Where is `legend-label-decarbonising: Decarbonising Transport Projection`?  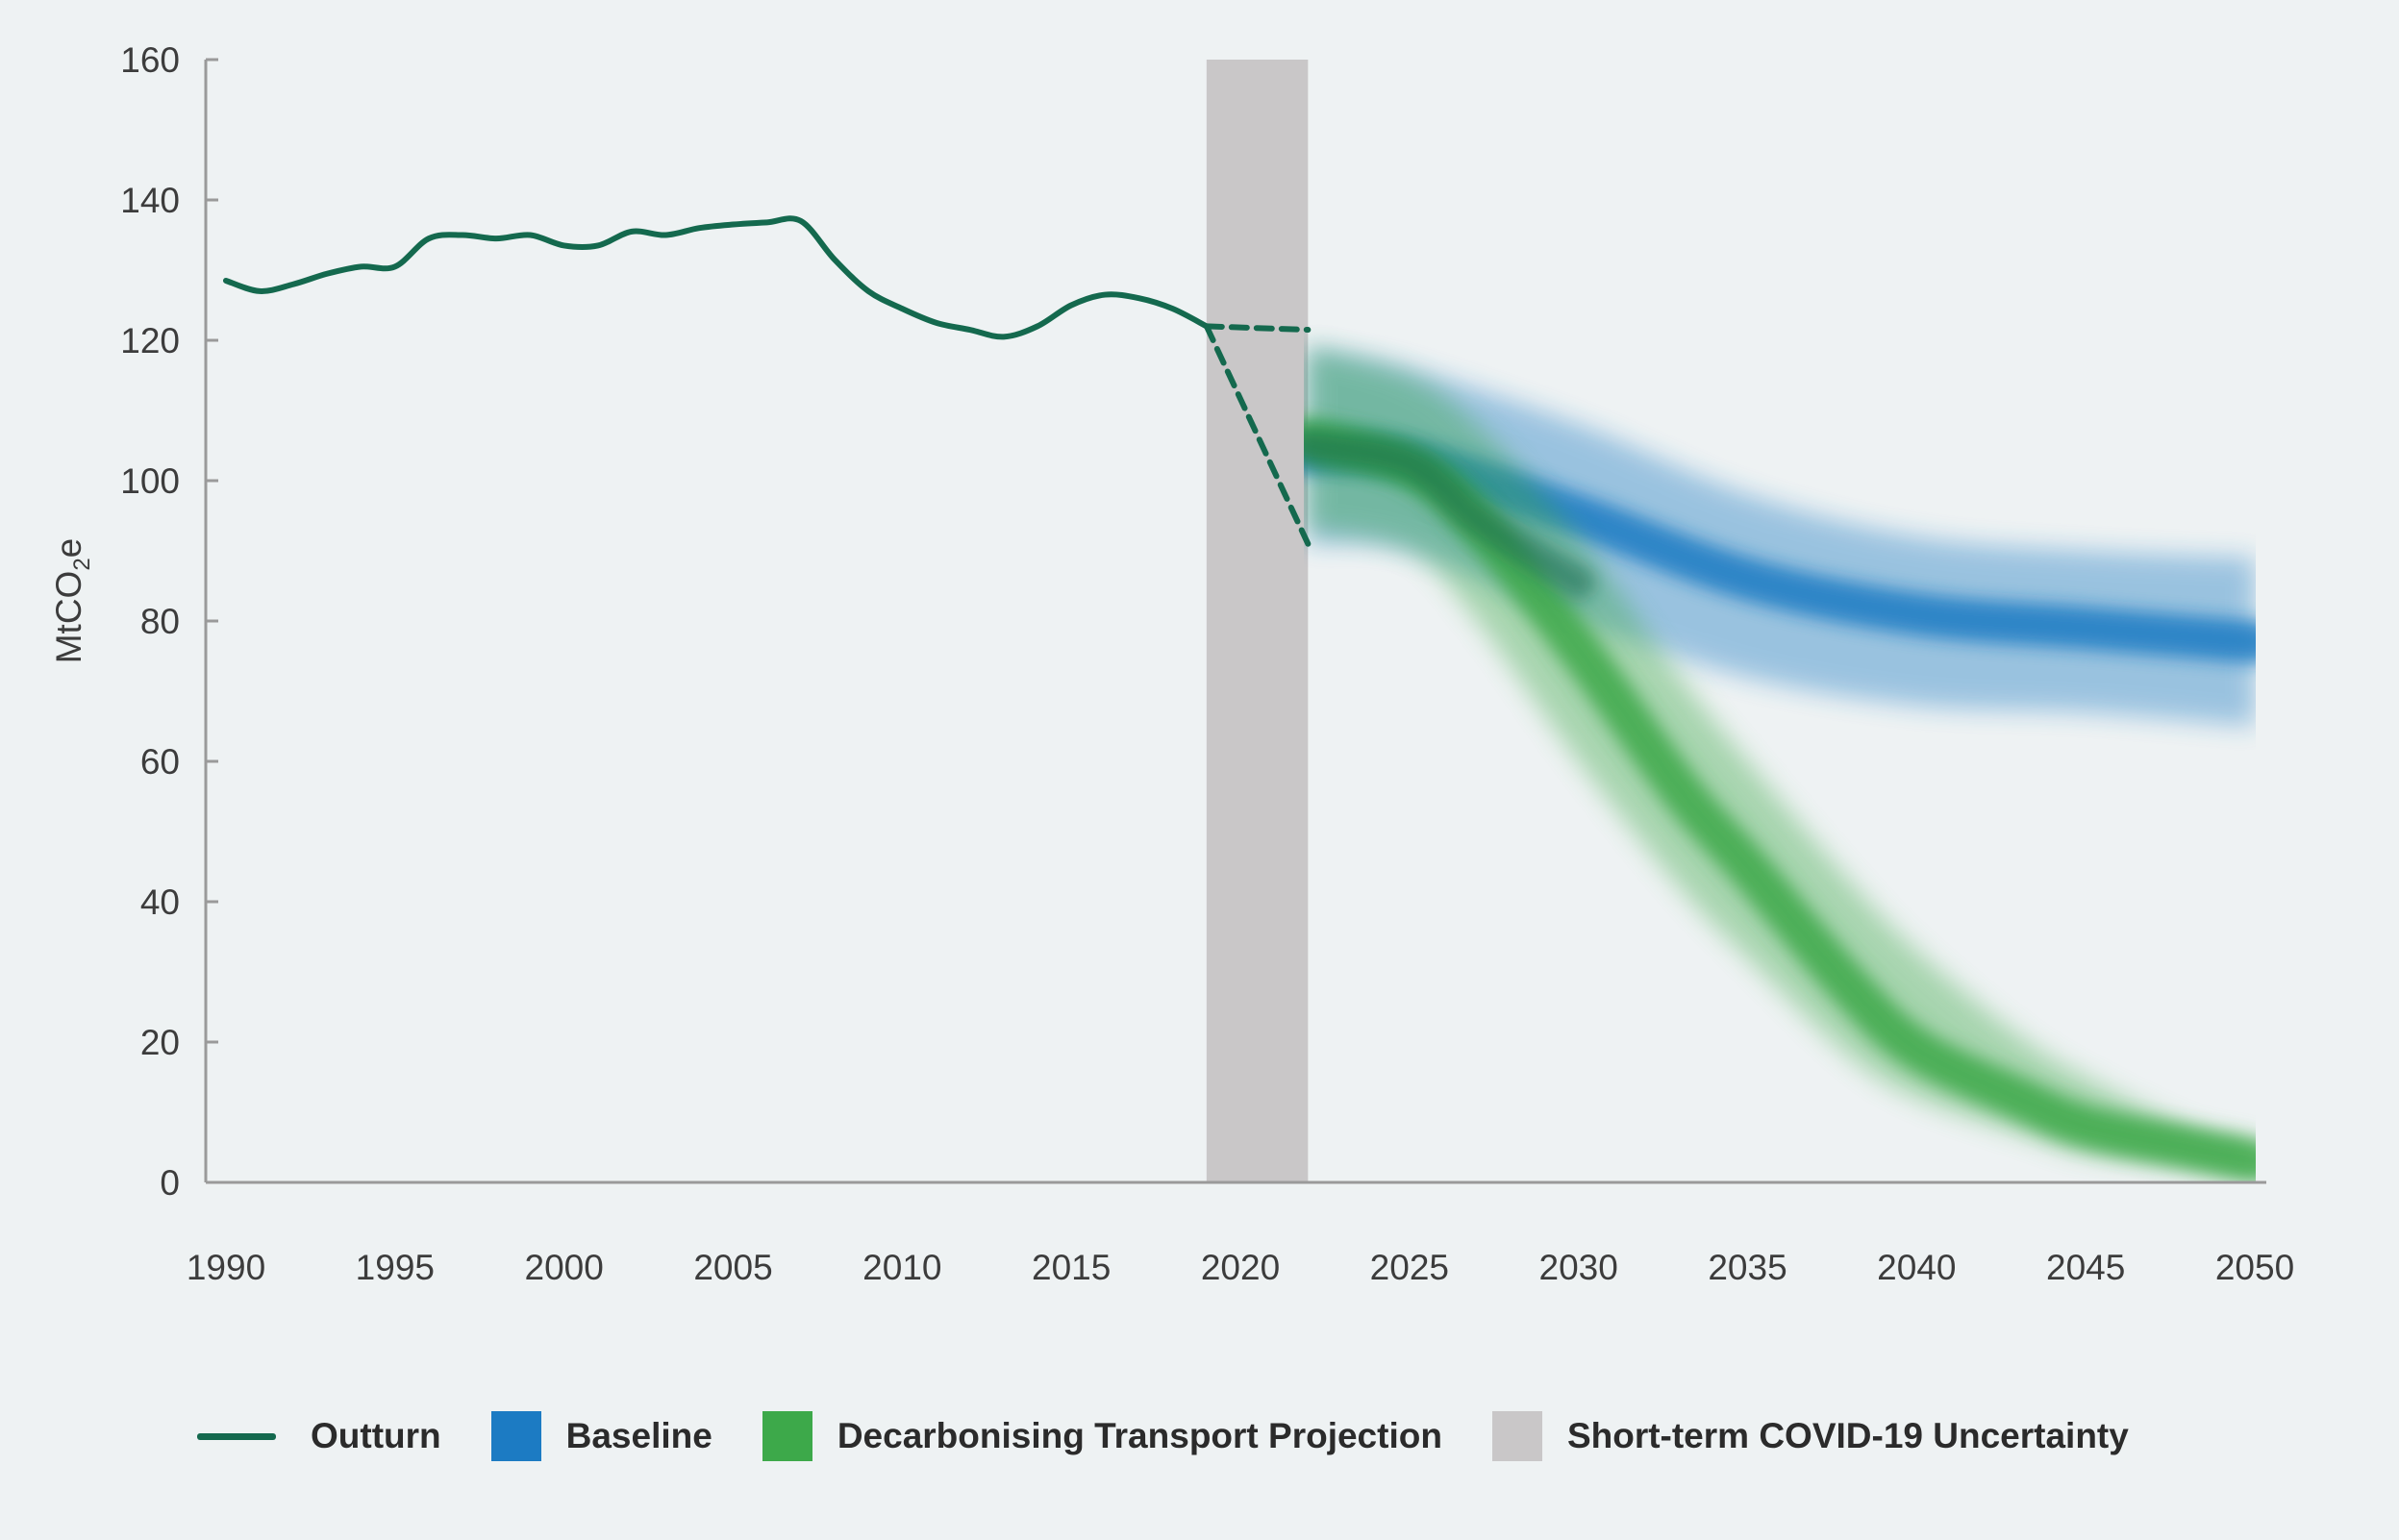 legend-label-decarbonising: Decarbonising Transport Projection is located at coordinates (1139, 1435).